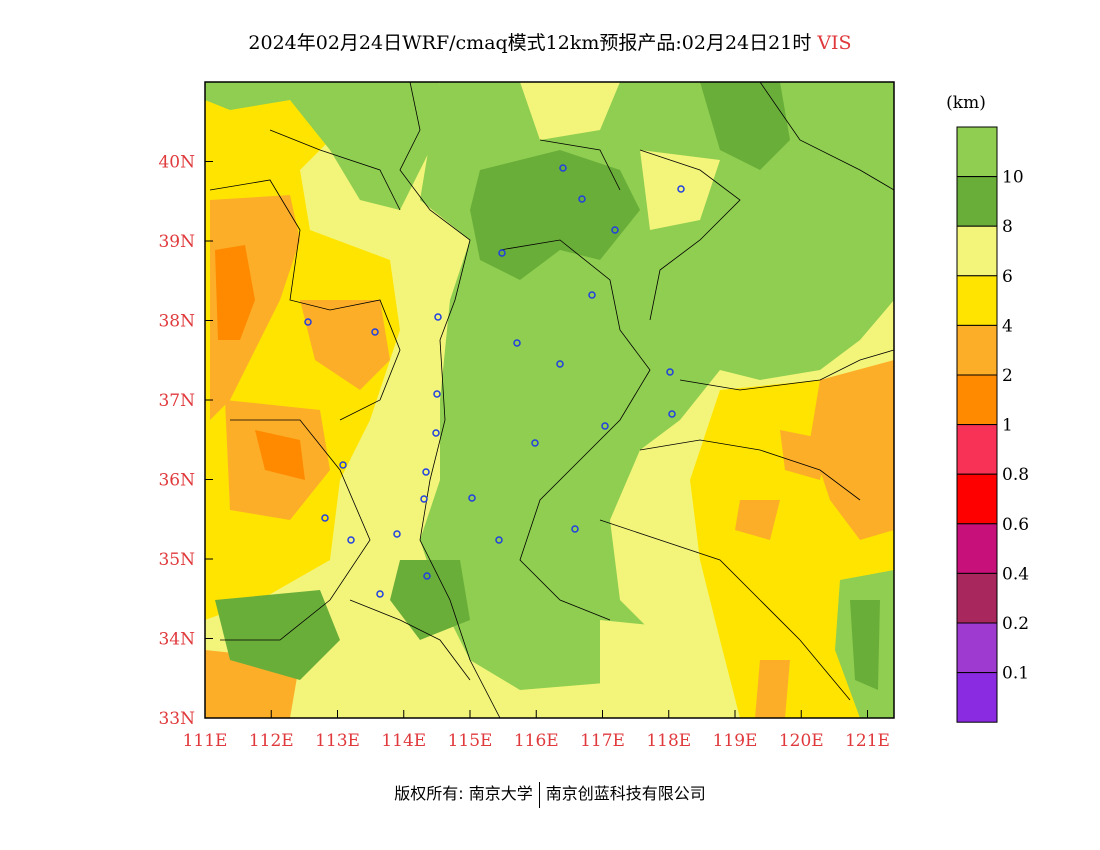  I want to click on lat-label: 40N, so click(176, 163).